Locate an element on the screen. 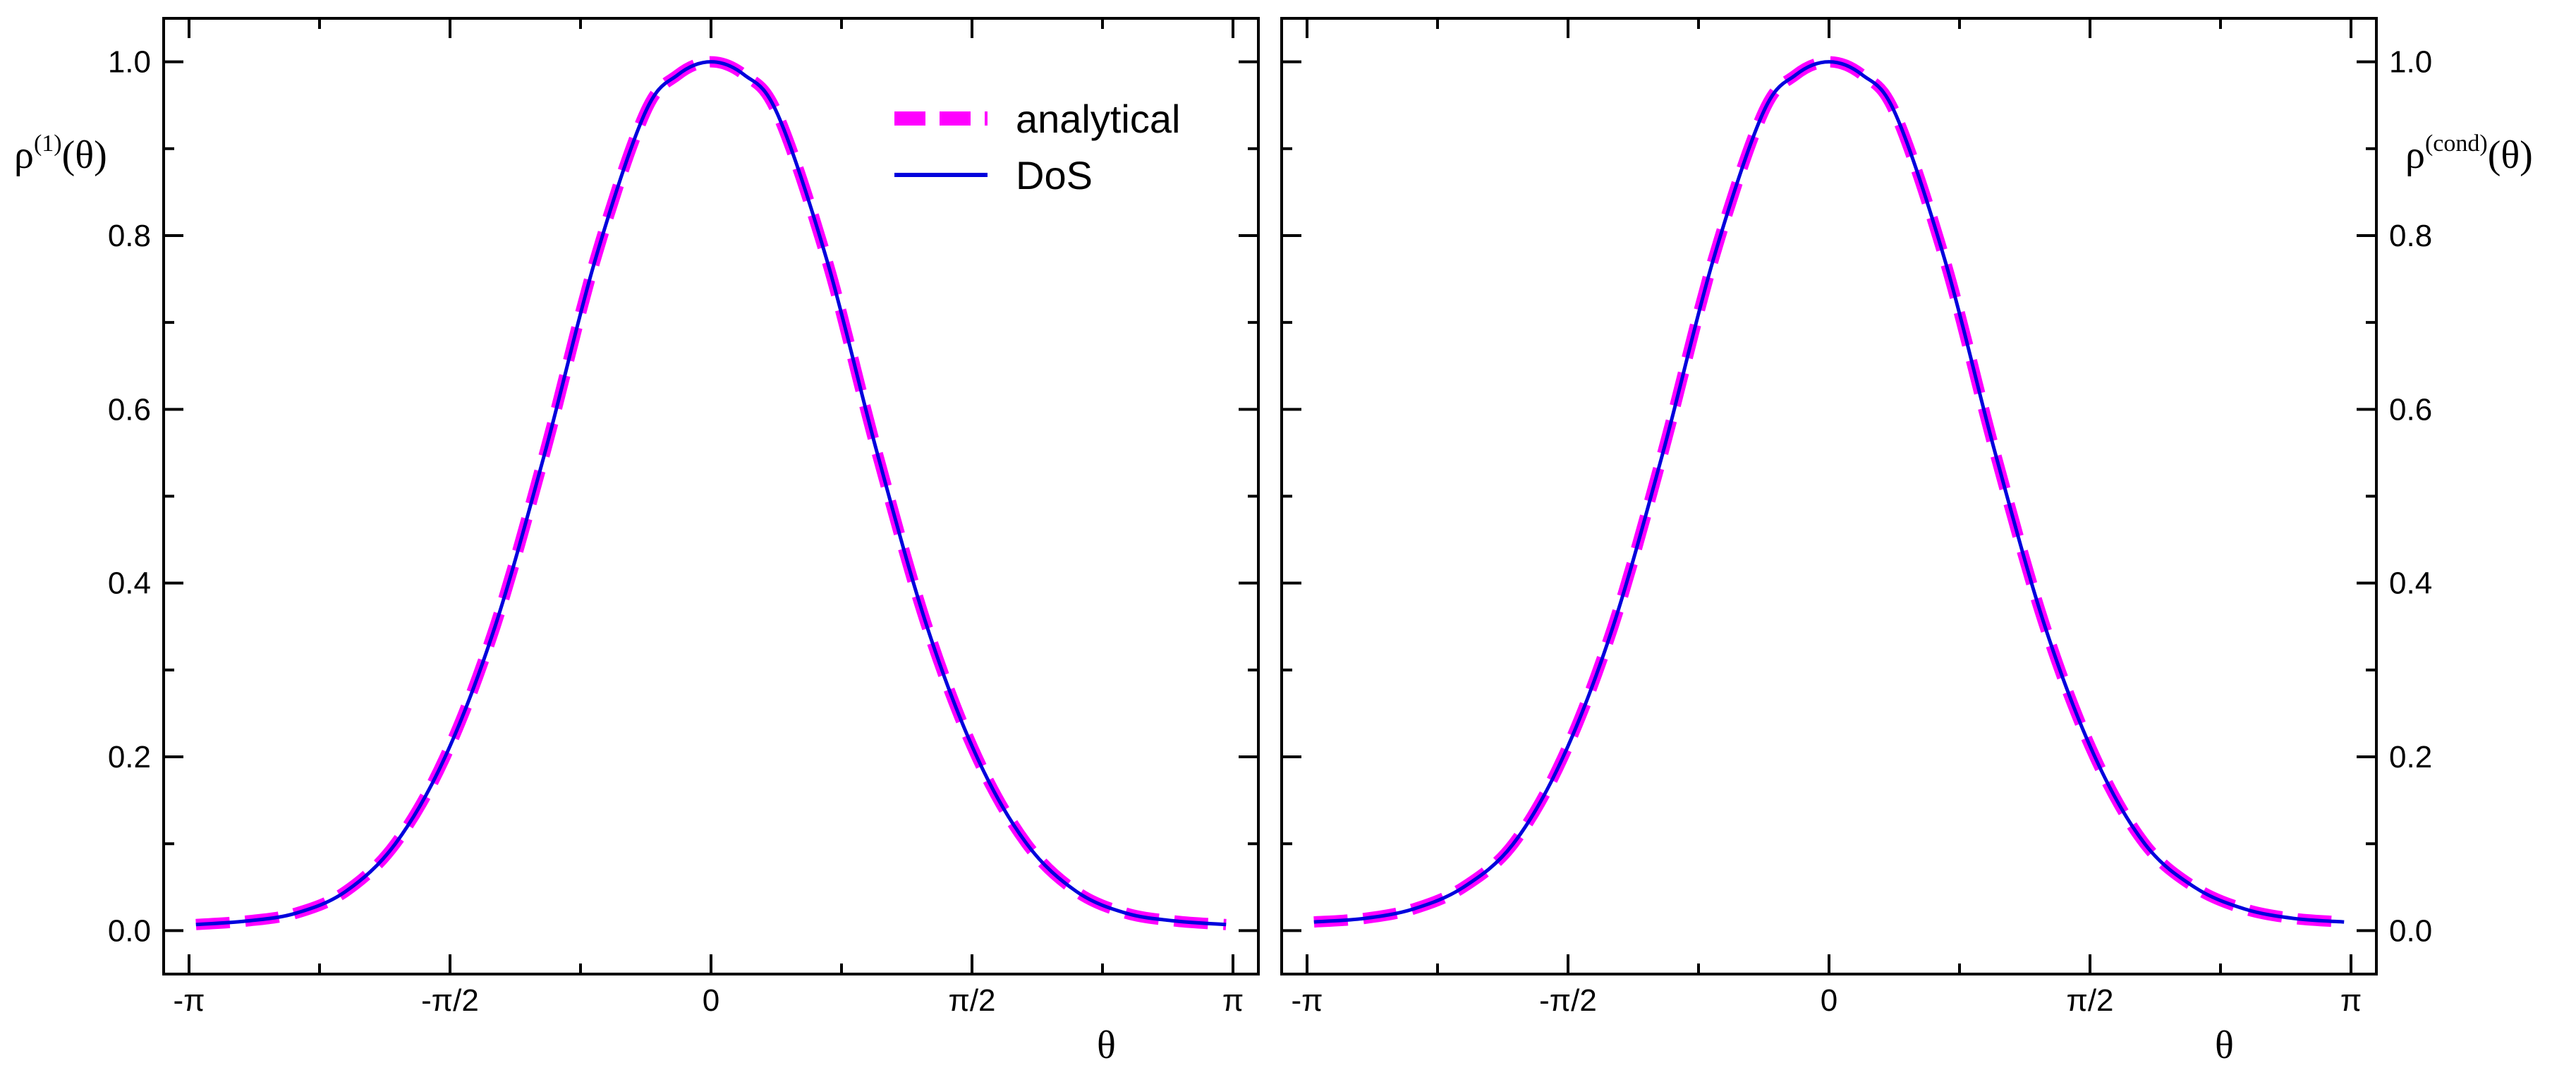 The image size is (2576, 1070). right-x-tick-labels: -π -π/2 0 π/2 π is located at coordinates (1827, 1000).